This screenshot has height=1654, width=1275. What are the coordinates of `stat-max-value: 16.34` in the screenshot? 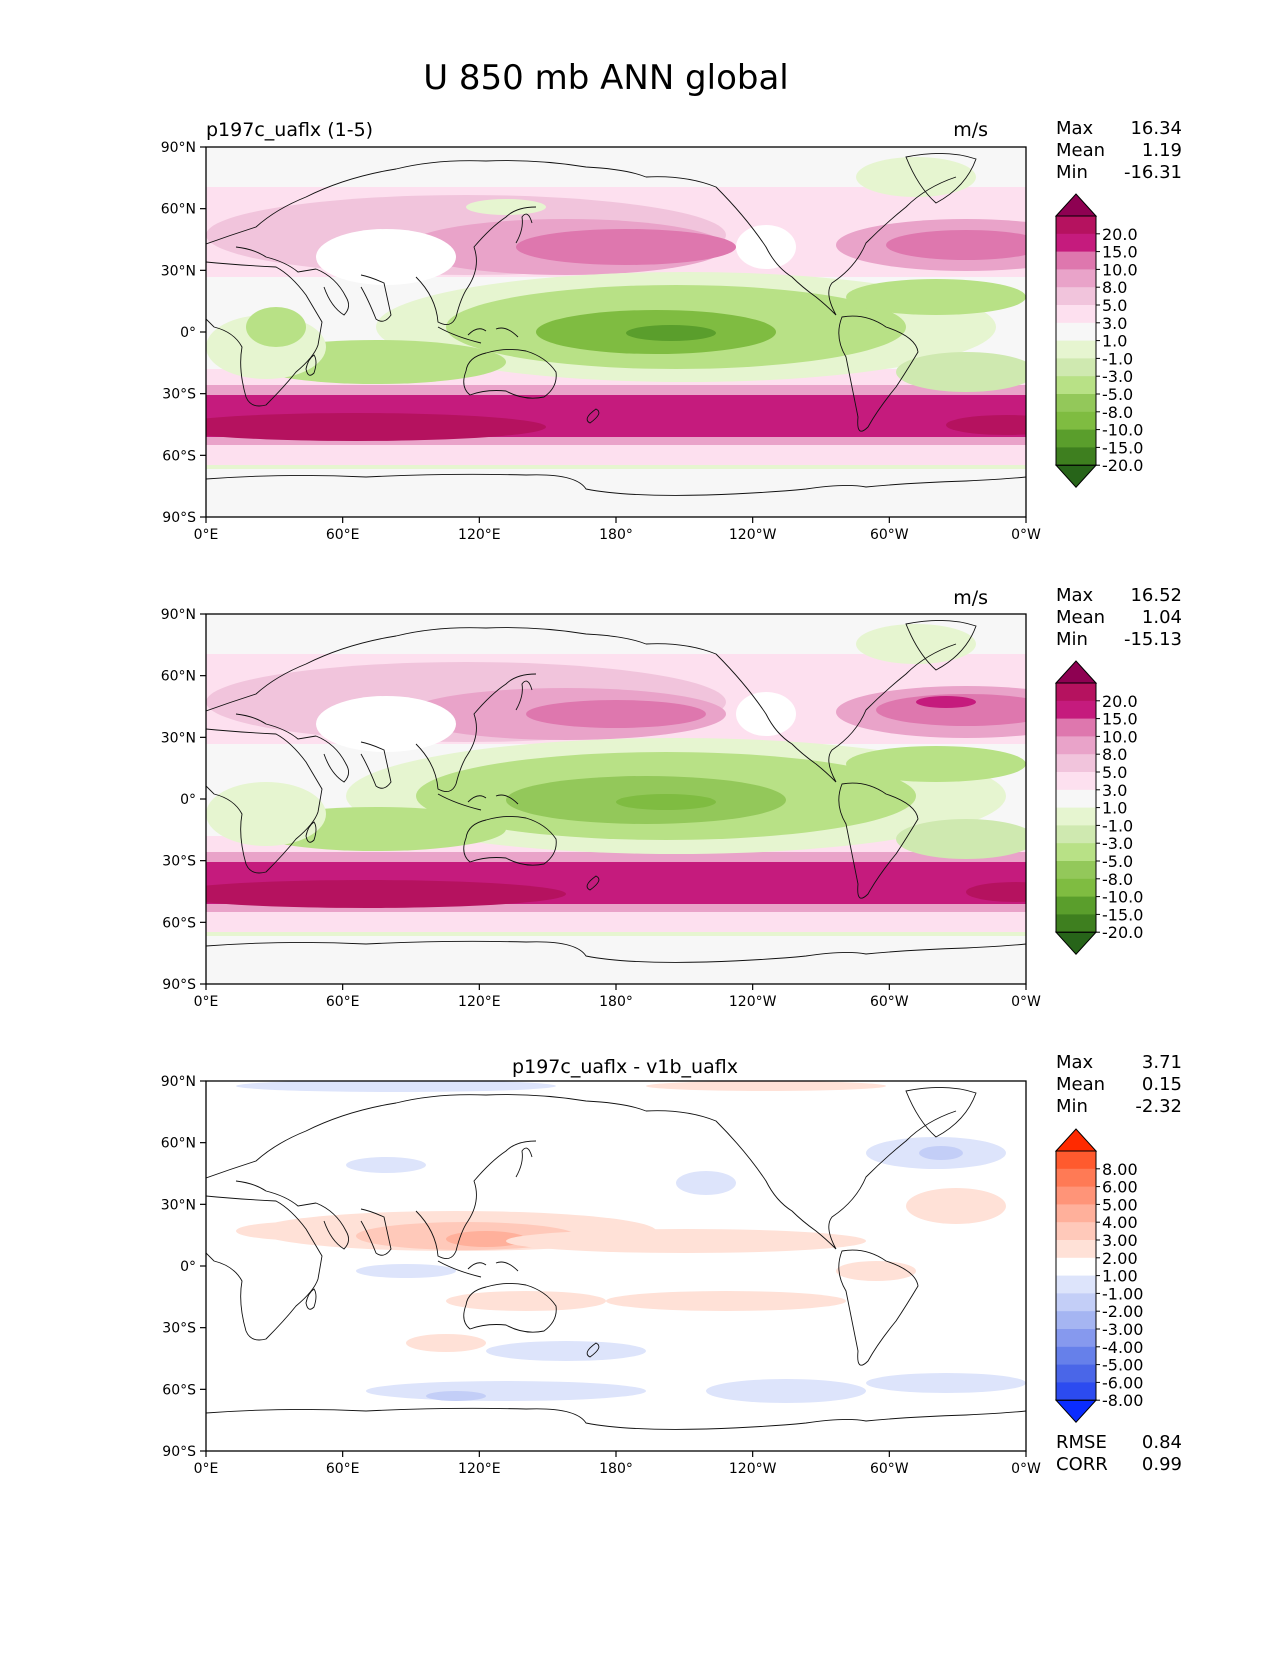 It's located at (1156, 128).